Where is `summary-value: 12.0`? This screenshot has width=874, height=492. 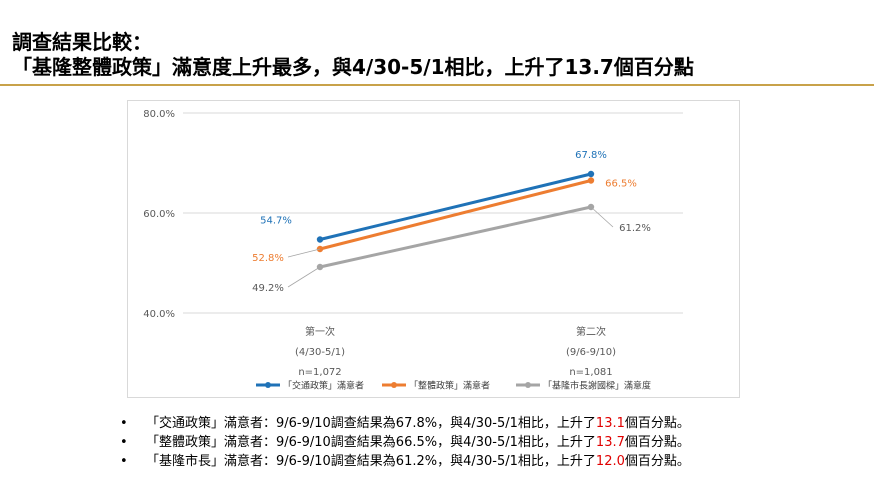 summary-value: 12.0 is located at coordinates (610, 461).